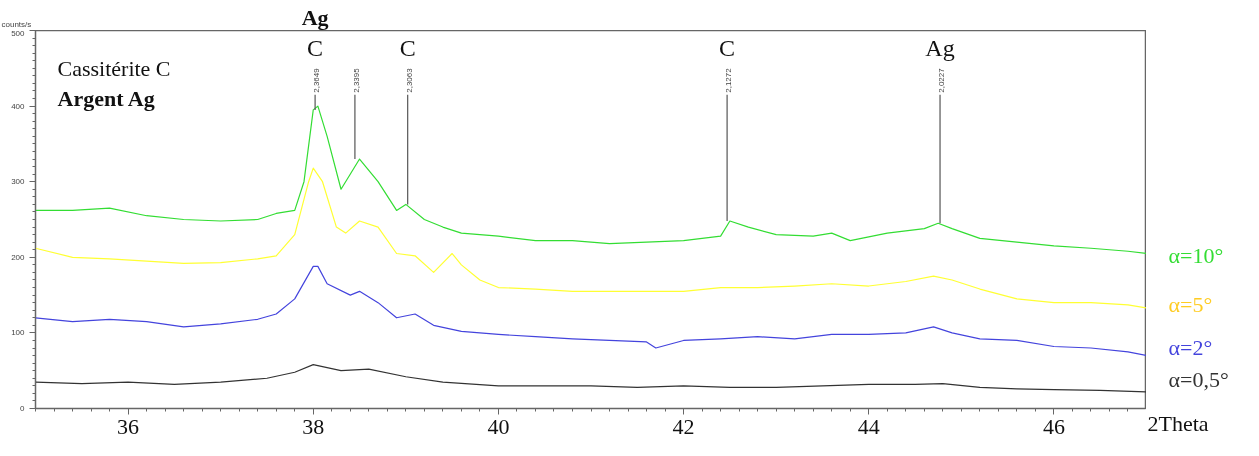 The width and height of the screenshot is (1259, 456). I want to click on x-tick-label: 40, so click(498, 426).